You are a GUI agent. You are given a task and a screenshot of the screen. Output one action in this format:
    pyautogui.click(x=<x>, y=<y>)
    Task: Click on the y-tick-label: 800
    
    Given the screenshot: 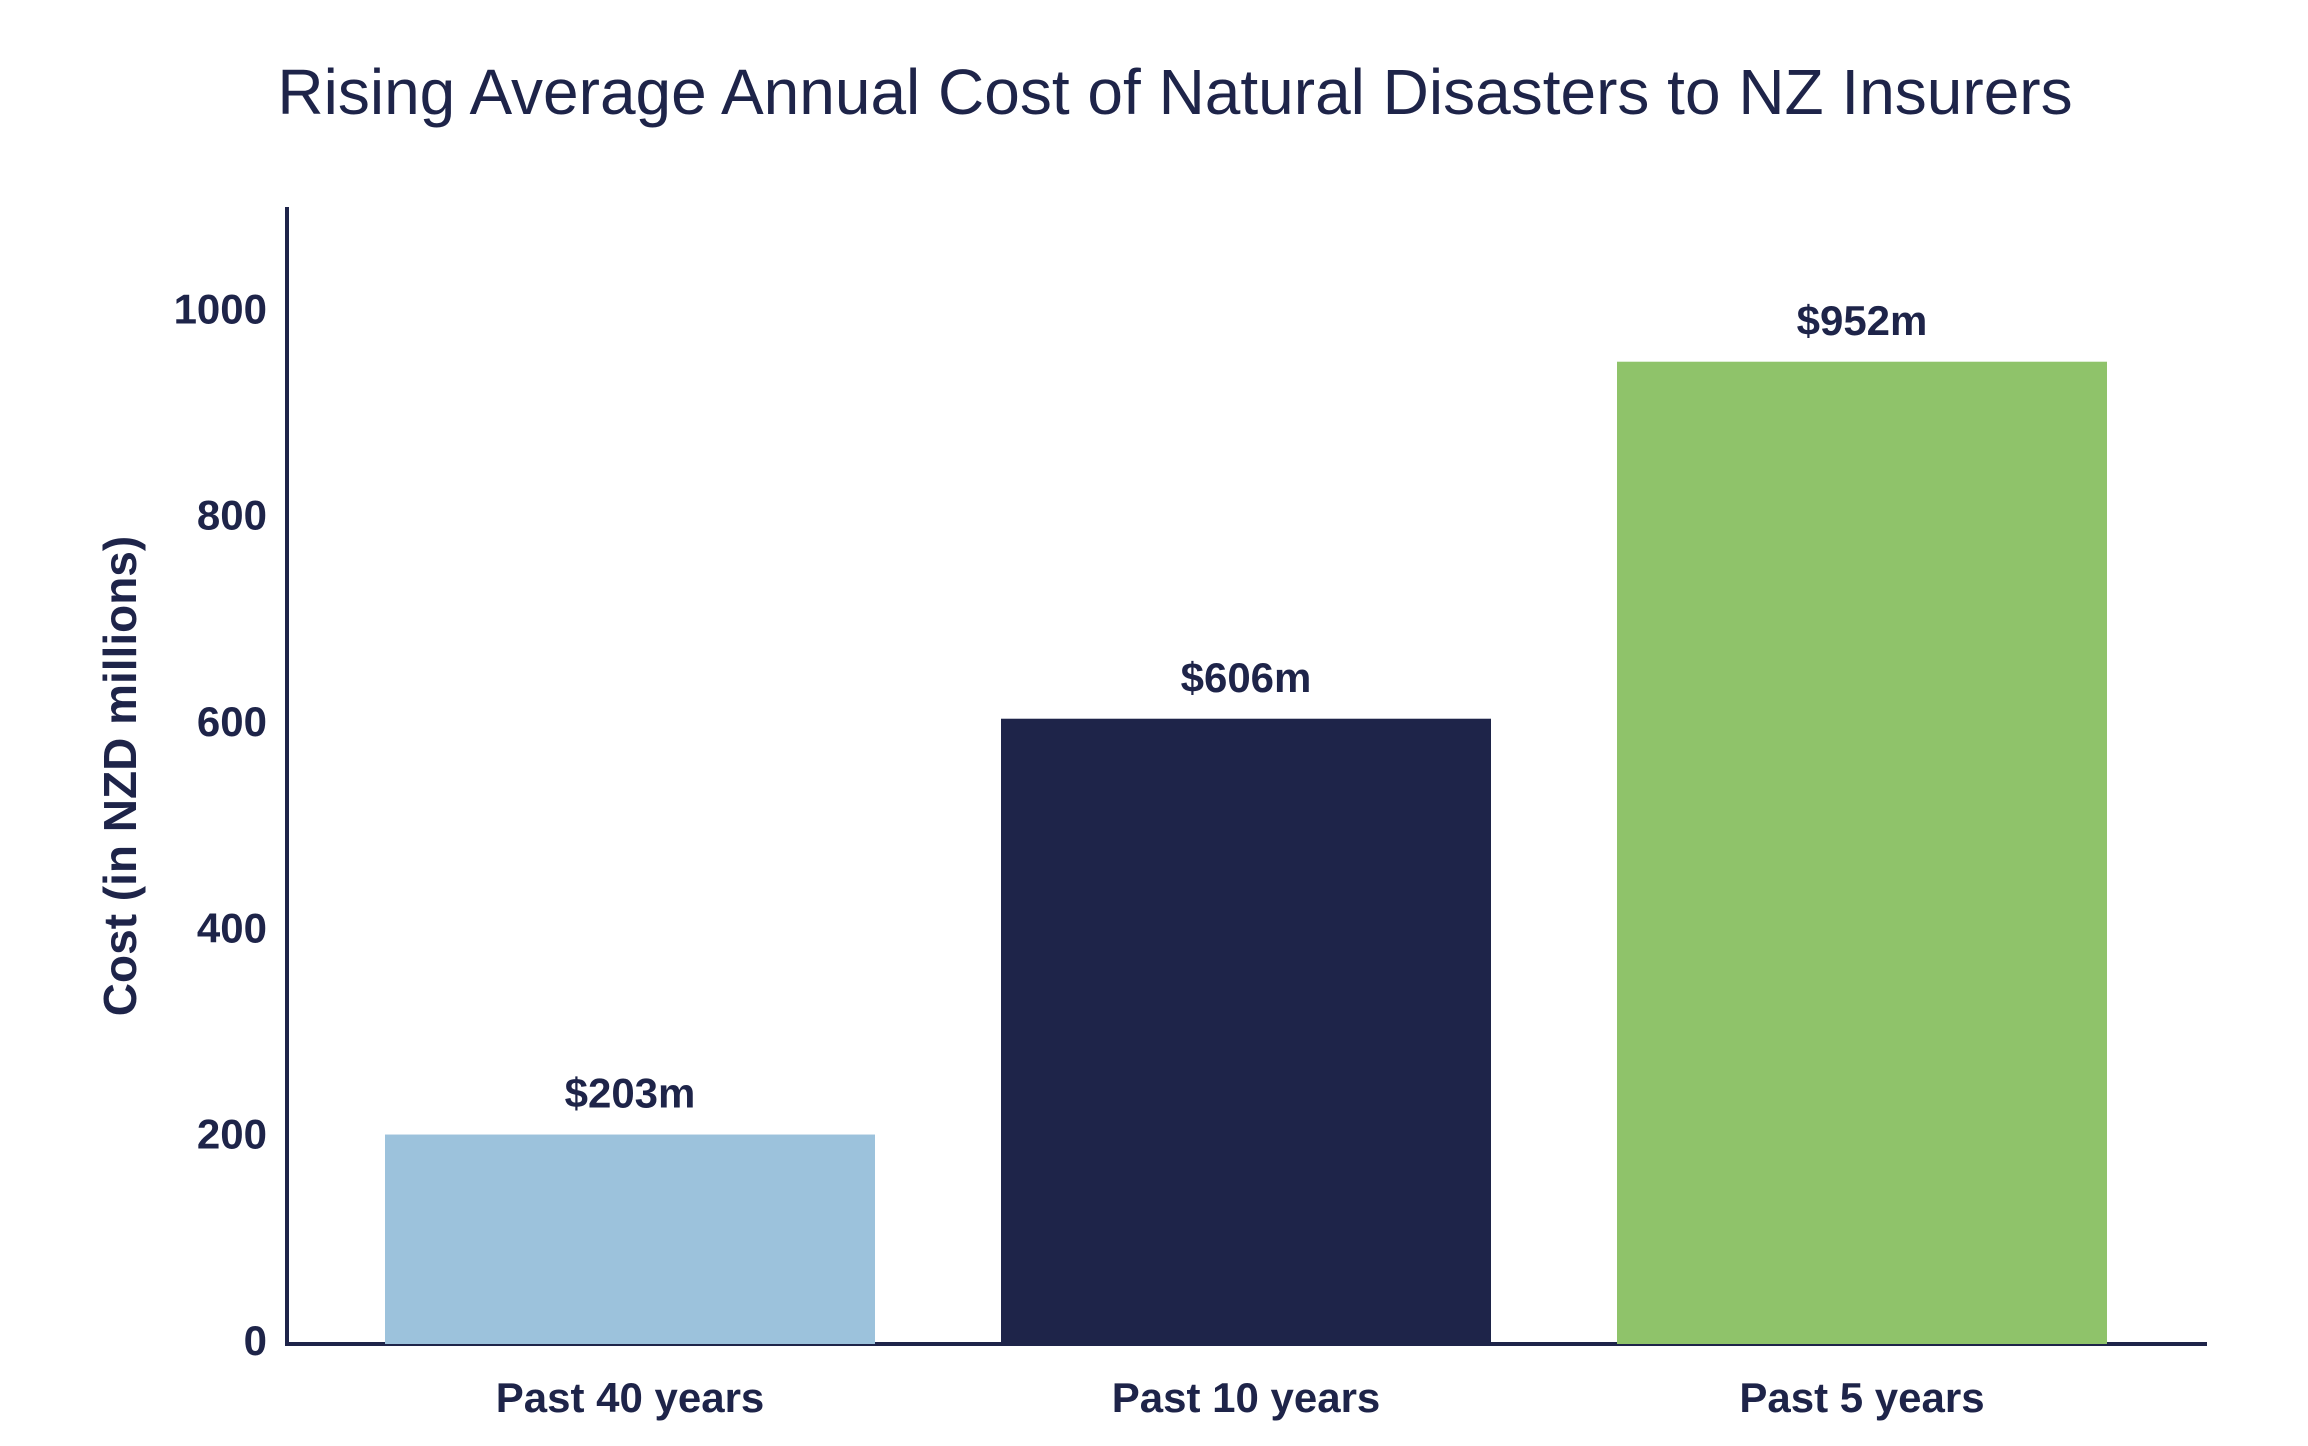 What is the action you would take?
    pyautogui.click(x=232, y=515)
    